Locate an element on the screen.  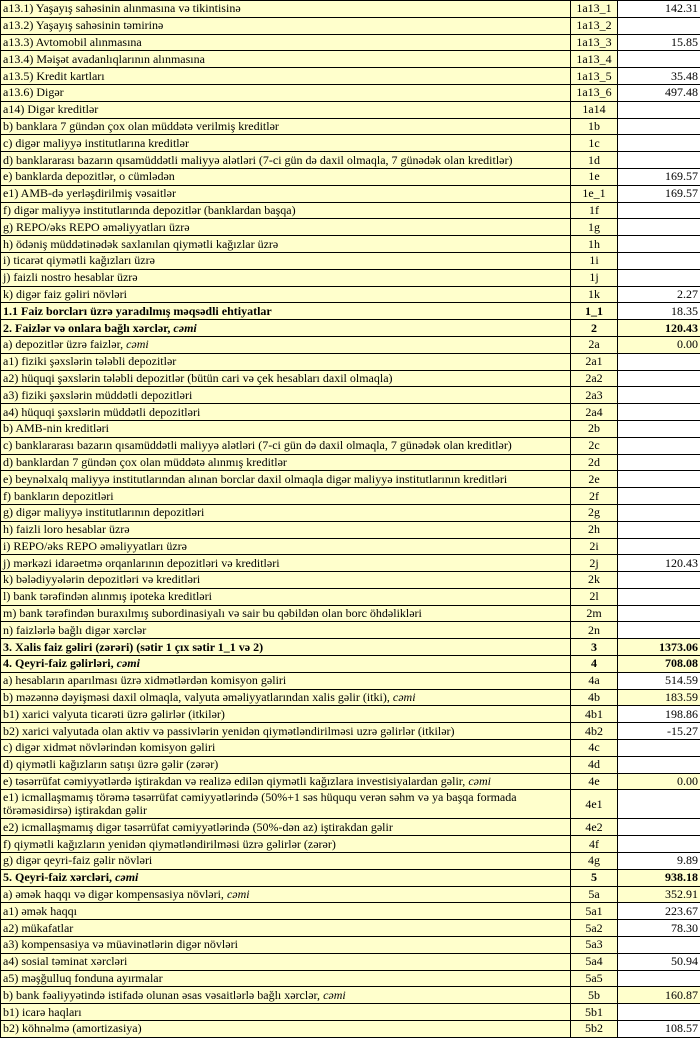
row-value-cell: -15.27 is located at coordinates (658, 731).